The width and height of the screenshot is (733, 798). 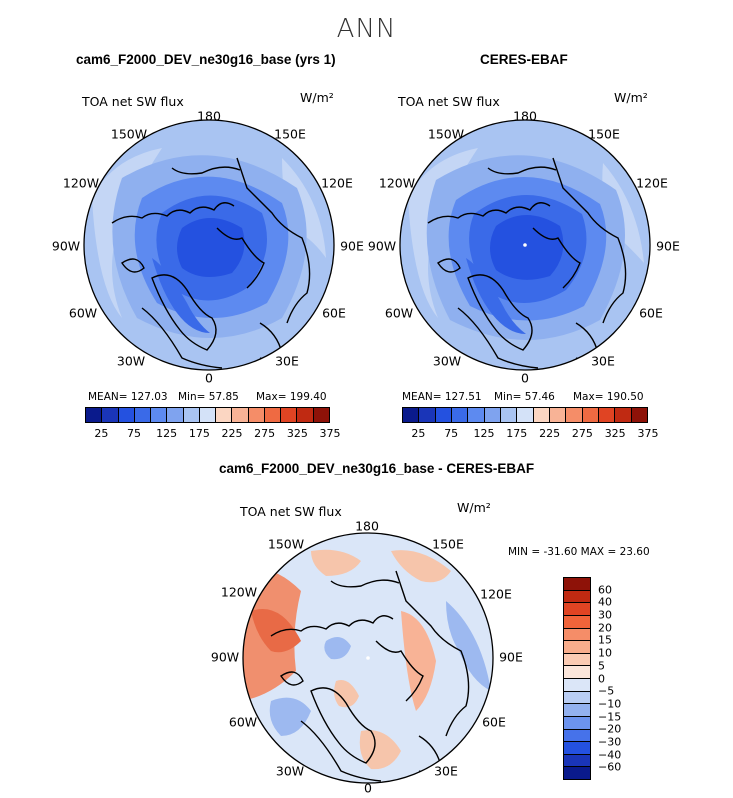 What do you see at coordinates (442, 397) in the screenshot?
I see `panel2-mean: MEAN= 127.51` at bounding box center [442, 397].